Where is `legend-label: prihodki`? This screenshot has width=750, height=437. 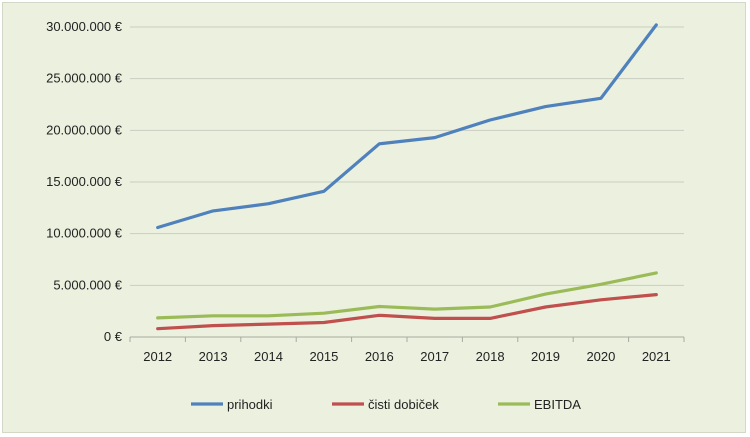 legend-label: prihodki is located at coordinates (250, 404).